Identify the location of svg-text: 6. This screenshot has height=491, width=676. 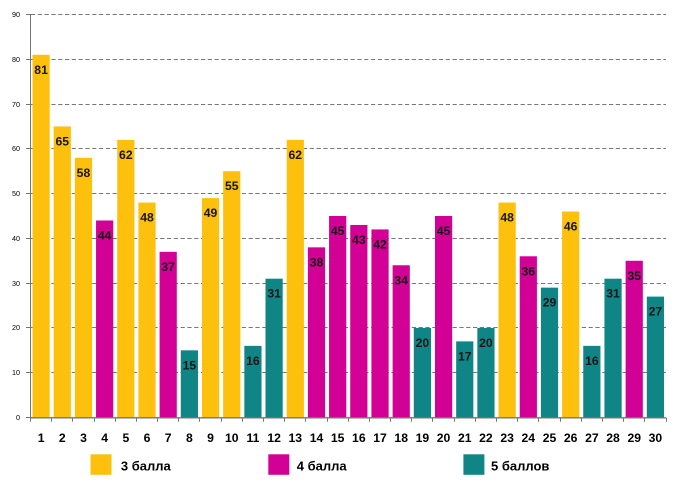
(147, 438).